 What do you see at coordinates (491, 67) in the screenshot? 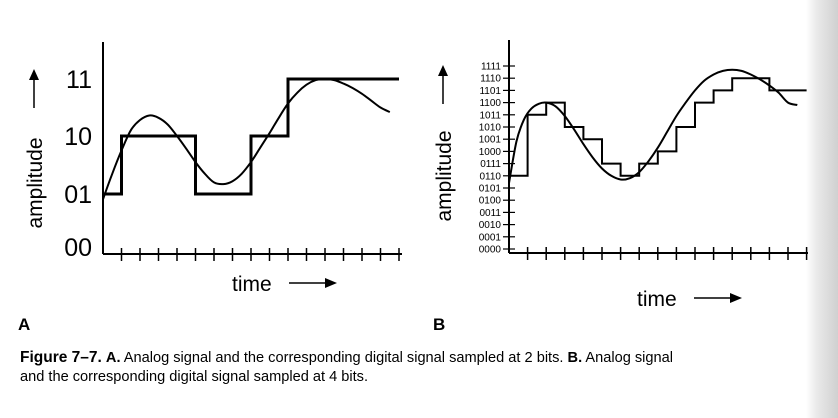
I see `chart-b-y-tick-label: 1111` at bounding box center [491, 67].